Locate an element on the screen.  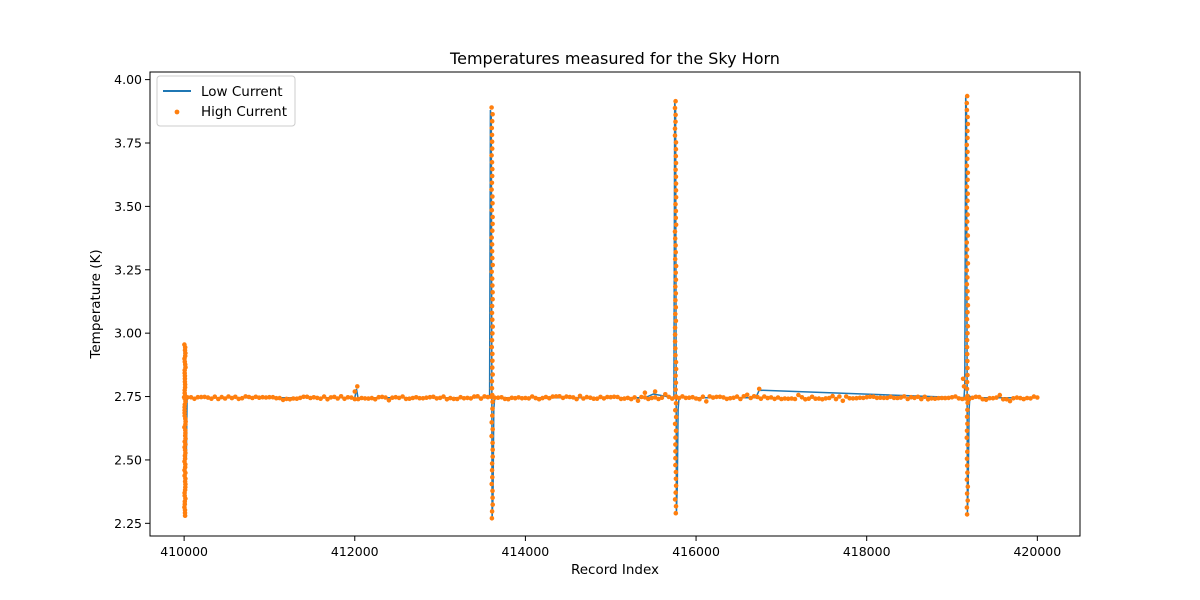
legend: Low Current High Current is located at coordinates (226, 101).